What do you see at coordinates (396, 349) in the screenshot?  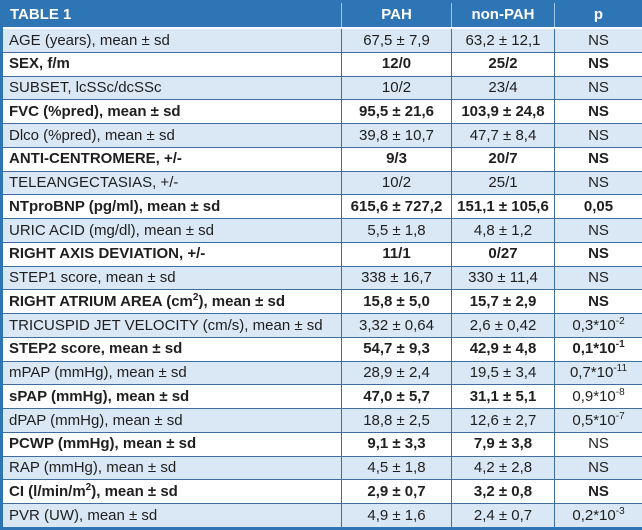 I see `pah-value: 54,7 ± 9,3` at bounding box center [396, 349].